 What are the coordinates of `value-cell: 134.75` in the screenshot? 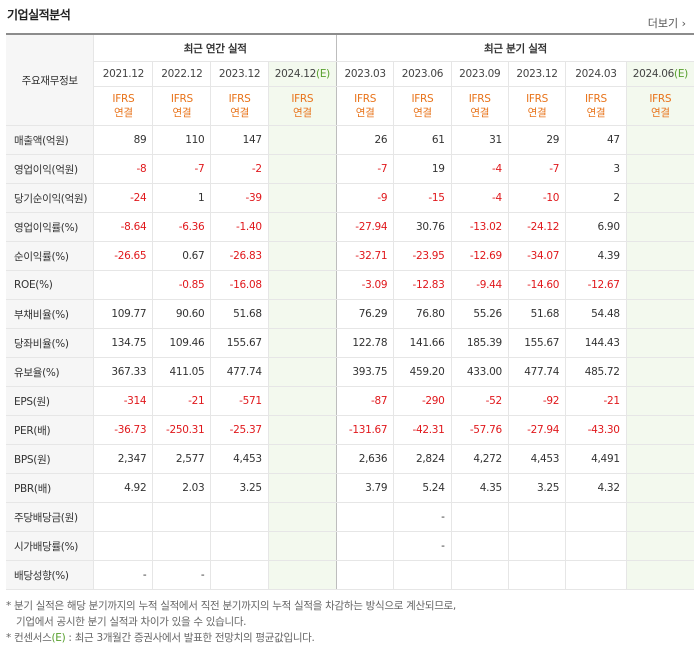 It's located at (123, 343).